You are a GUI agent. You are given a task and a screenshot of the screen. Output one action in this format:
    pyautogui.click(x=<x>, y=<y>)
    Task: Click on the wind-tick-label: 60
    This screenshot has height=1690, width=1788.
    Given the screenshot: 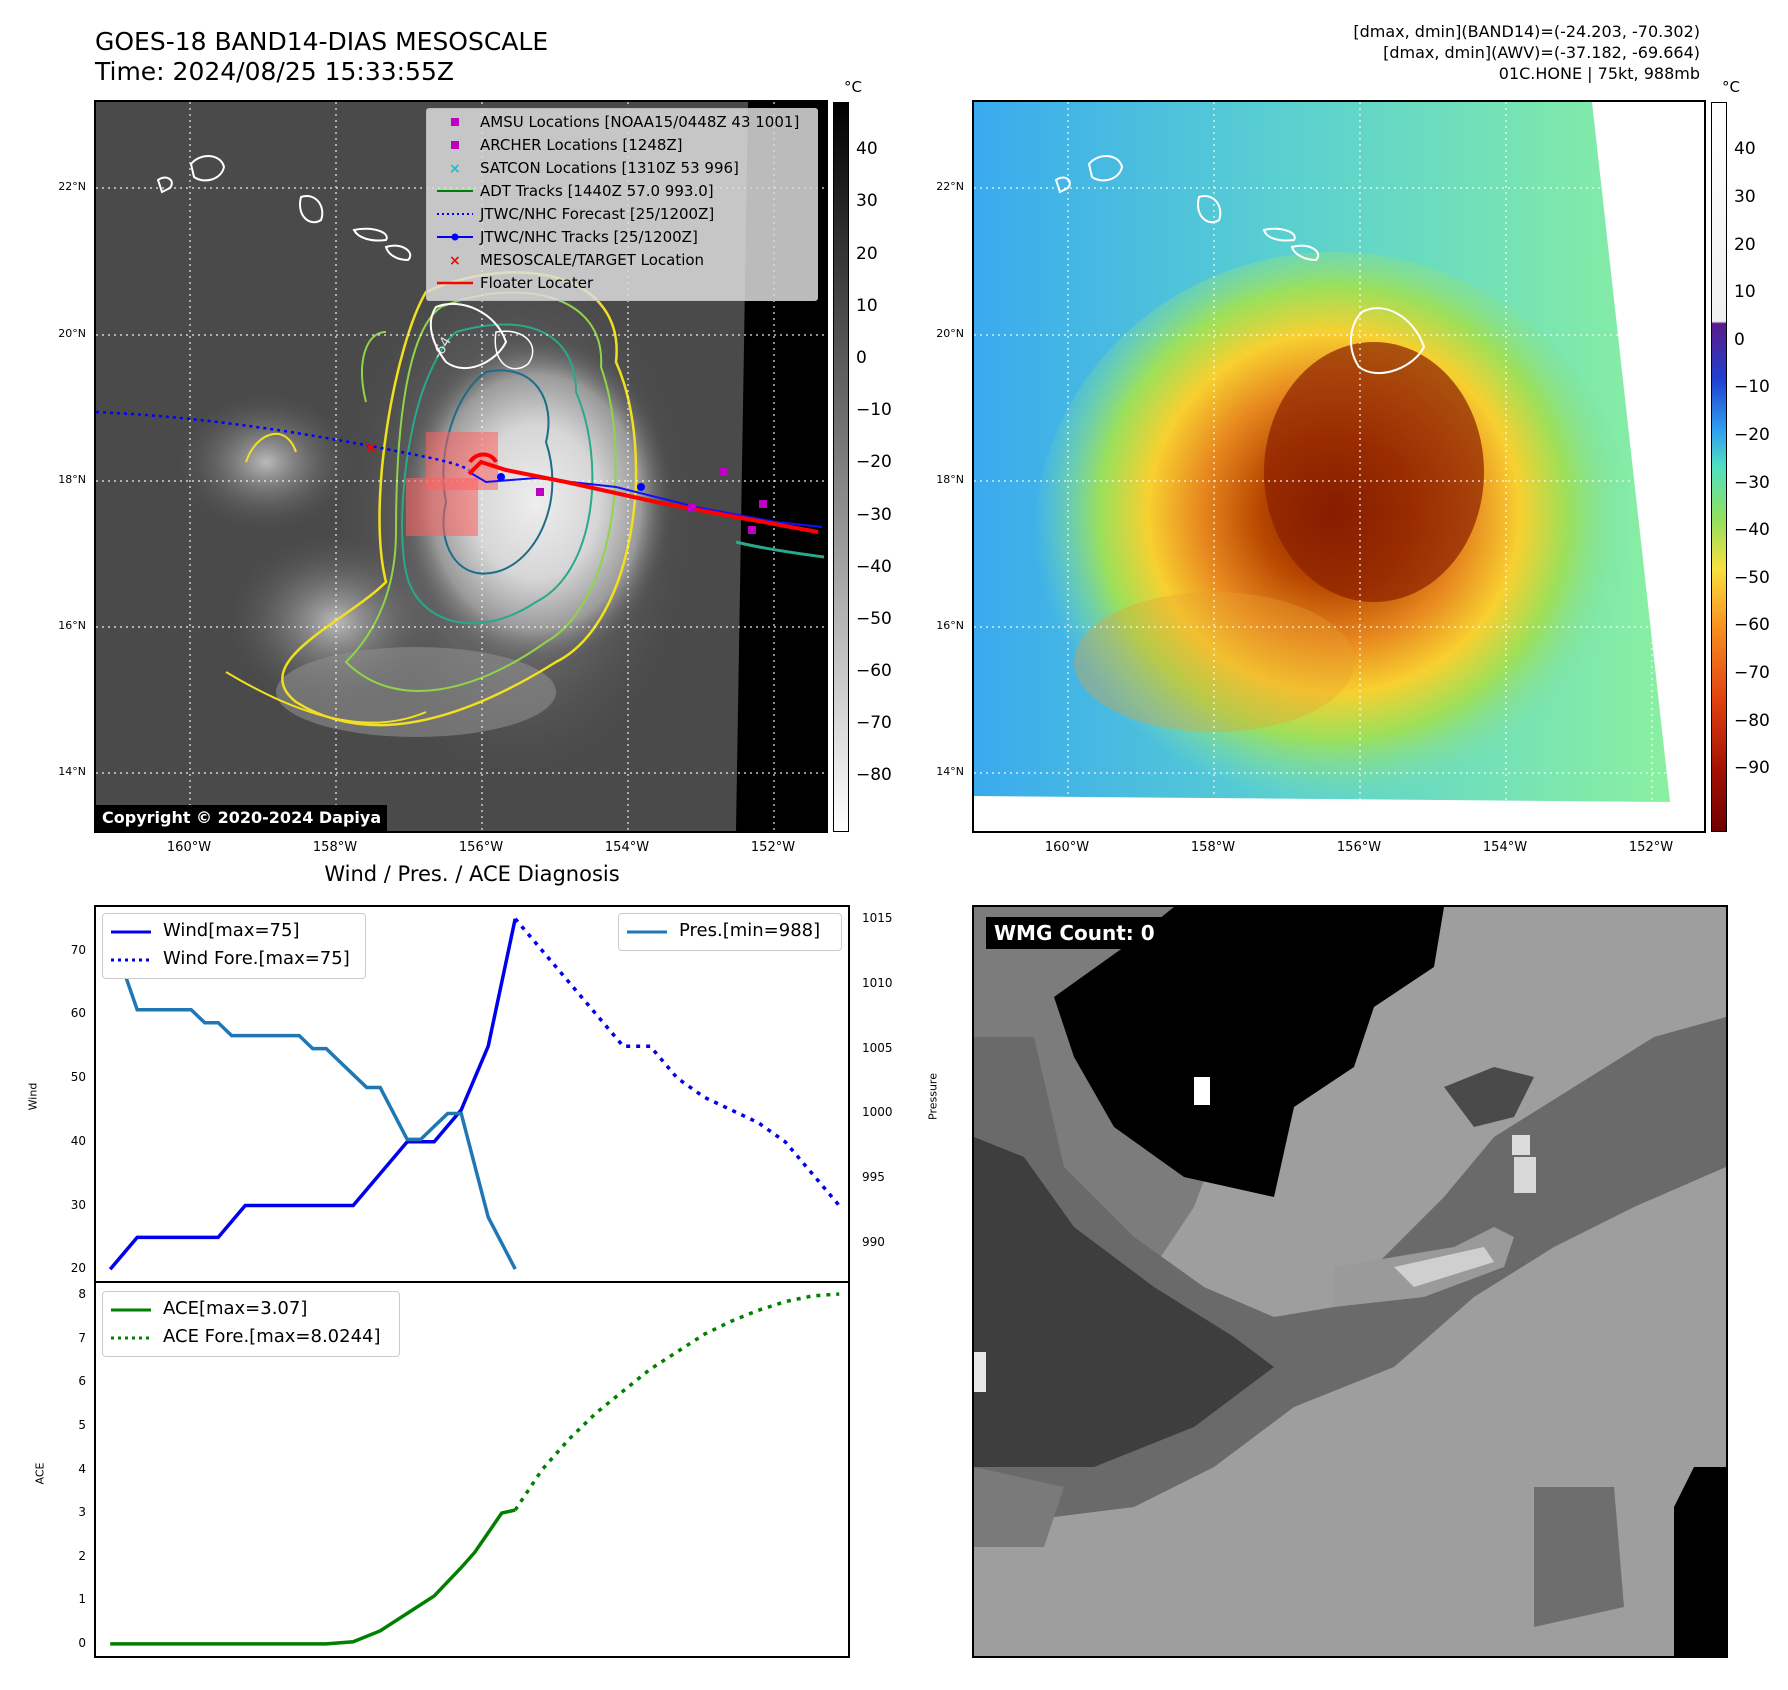 What is the action you would take?
    pyautogui.click(x=78, y=1013)
    